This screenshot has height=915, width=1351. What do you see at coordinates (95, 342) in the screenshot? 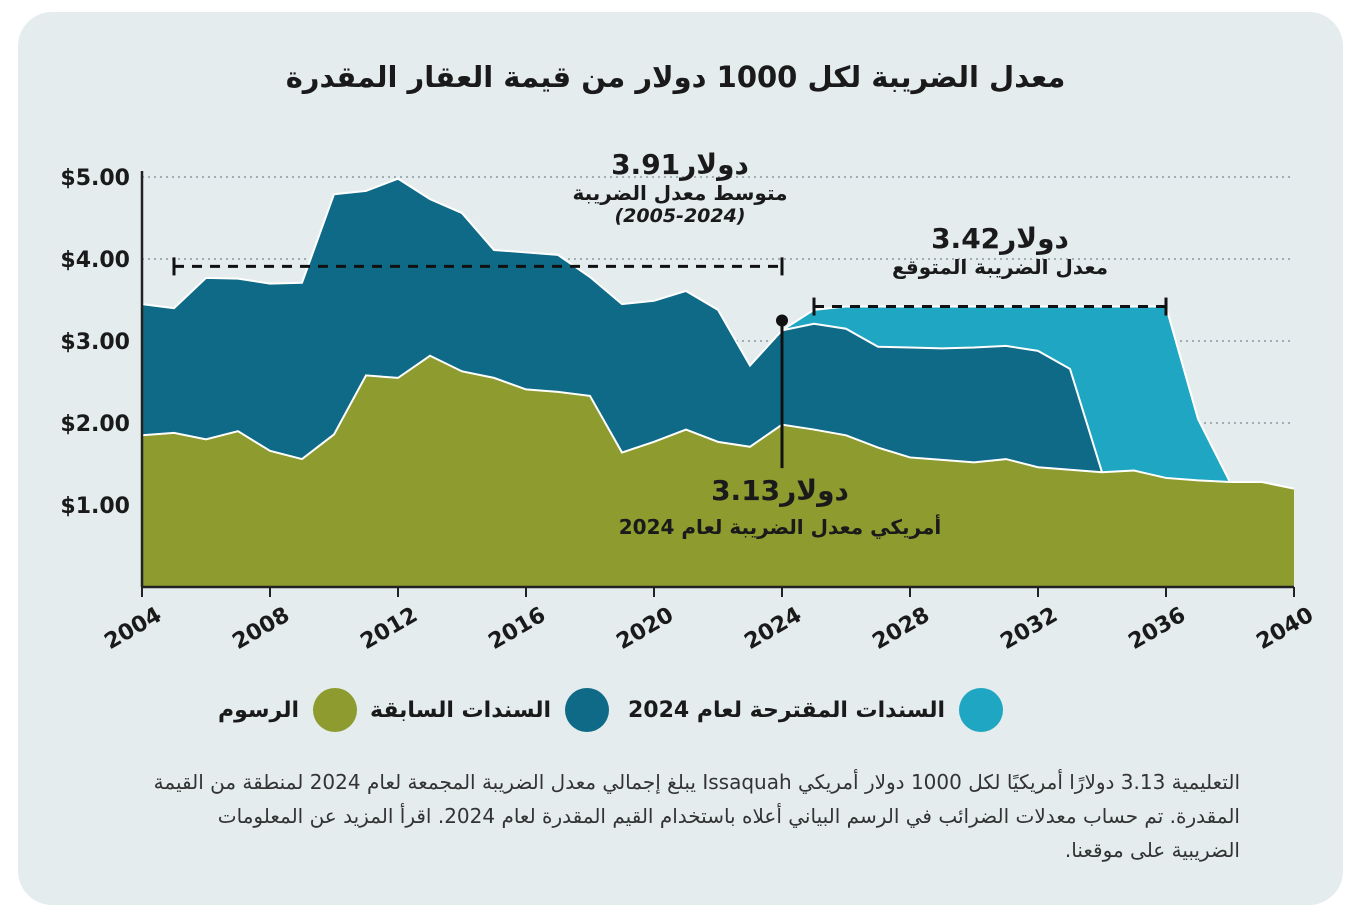
I see `y-tick-label-2: $3.00` at bounding box center [95, 342].